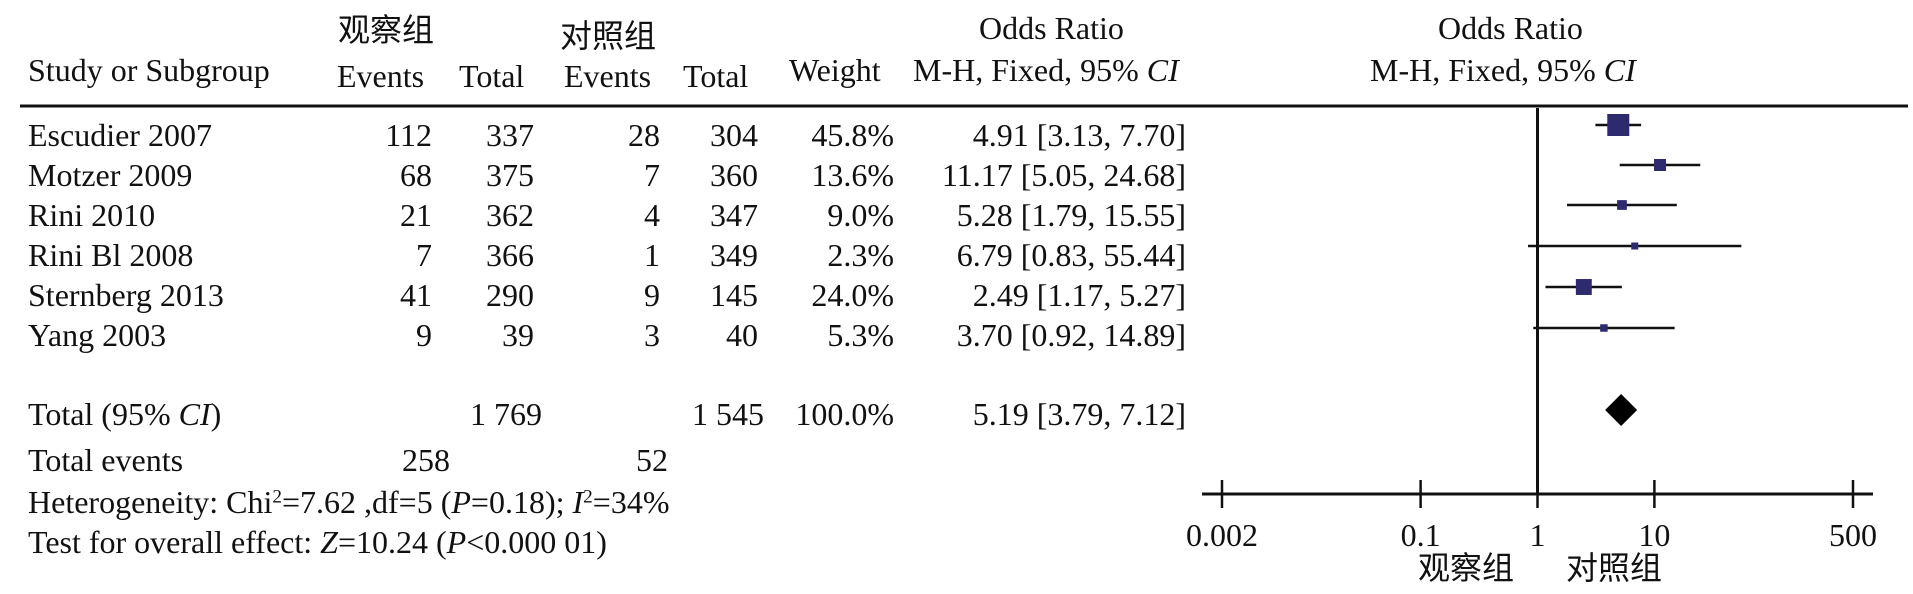 This screenshot has height=594, width=1913. I want to click on row-exp-total: 290, so click(510, 295).